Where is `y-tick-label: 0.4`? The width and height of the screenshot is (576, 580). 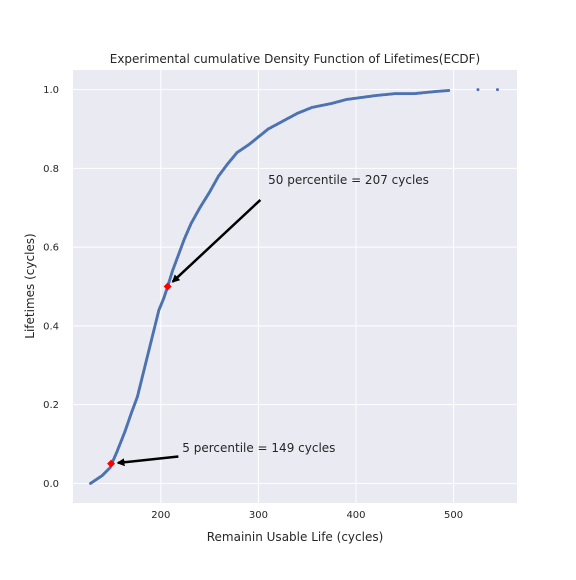 y-tick-label: 0.4 is located at coordinates (51, 326).